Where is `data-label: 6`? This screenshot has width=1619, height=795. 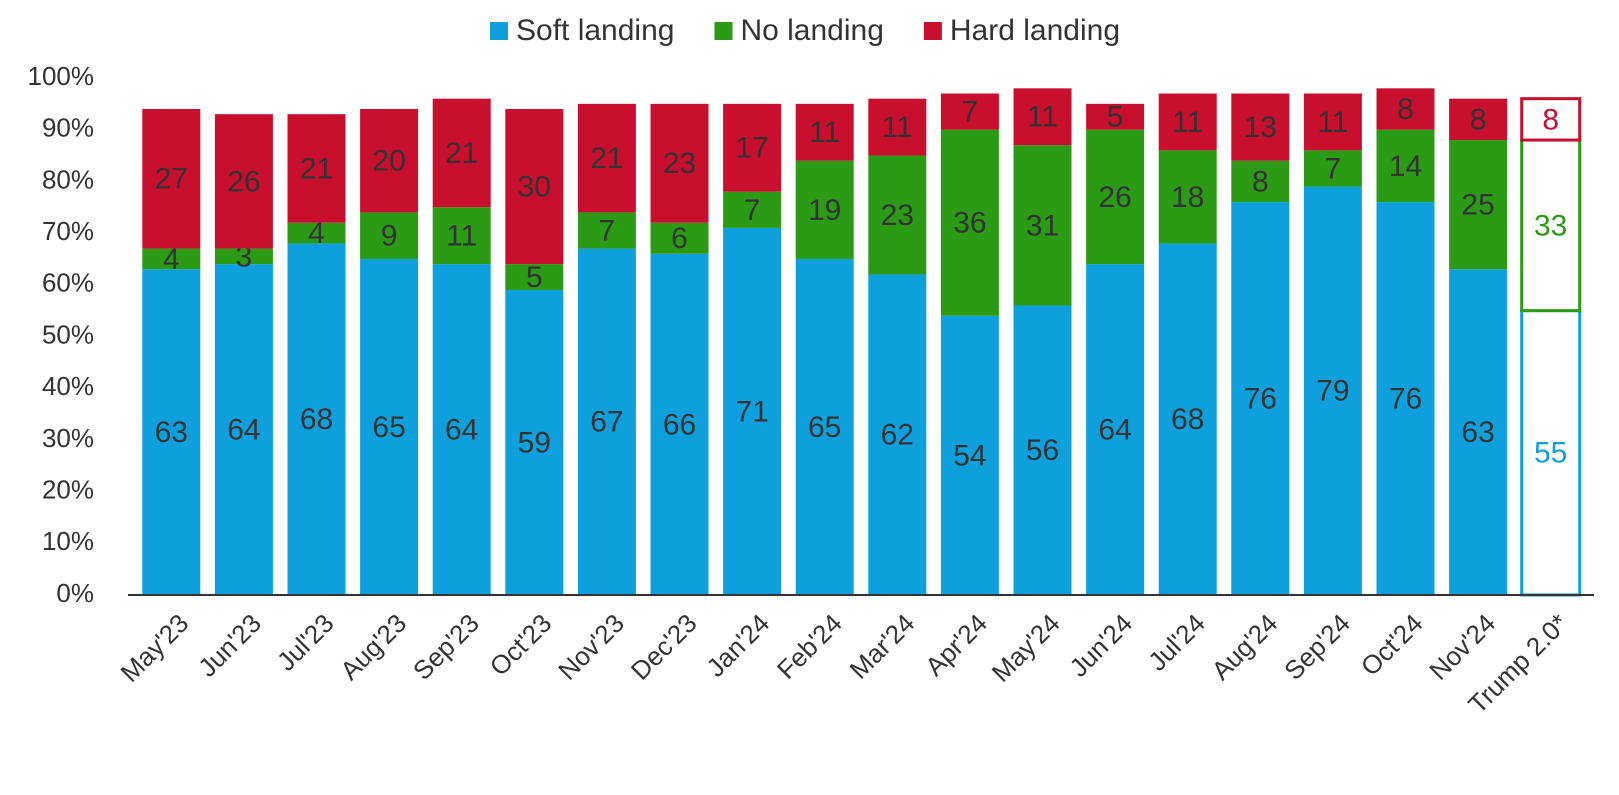 data-label: 6 is located at coordinates (679, 238).